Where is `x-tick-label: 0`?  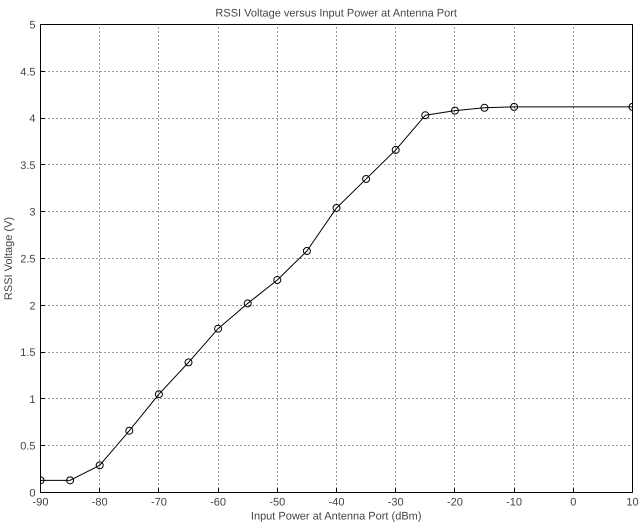
x-tick-label: 0 is located at coordinates (573, 502).